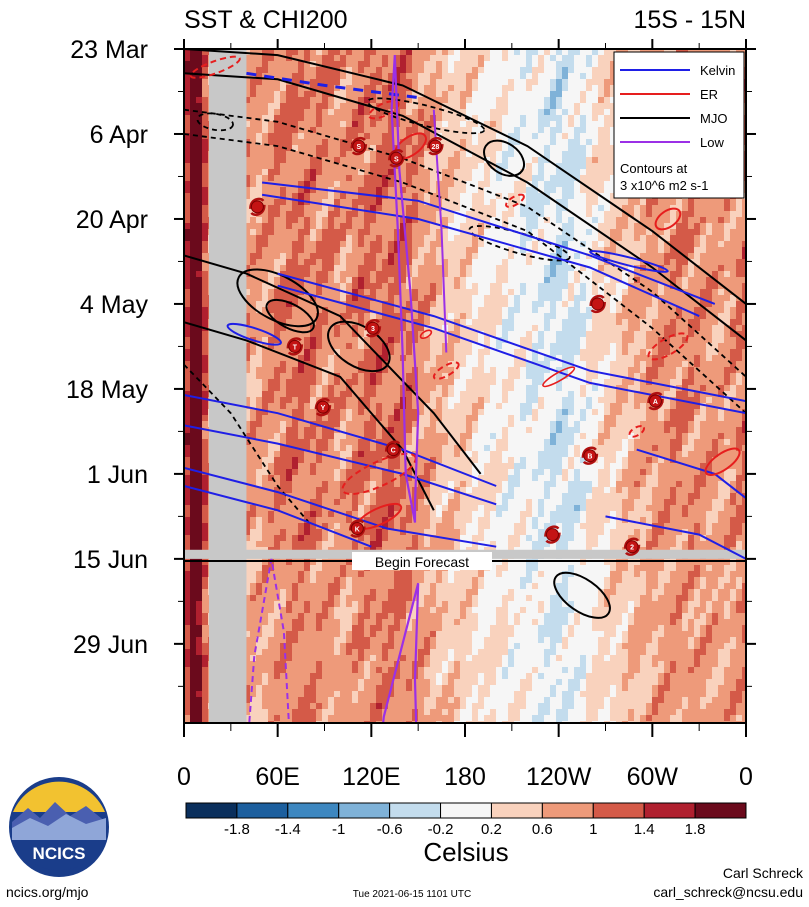 This screenshot has width=809, height=907. I want to click on forecast-divider: Begin Forecast, so click(465, 561).